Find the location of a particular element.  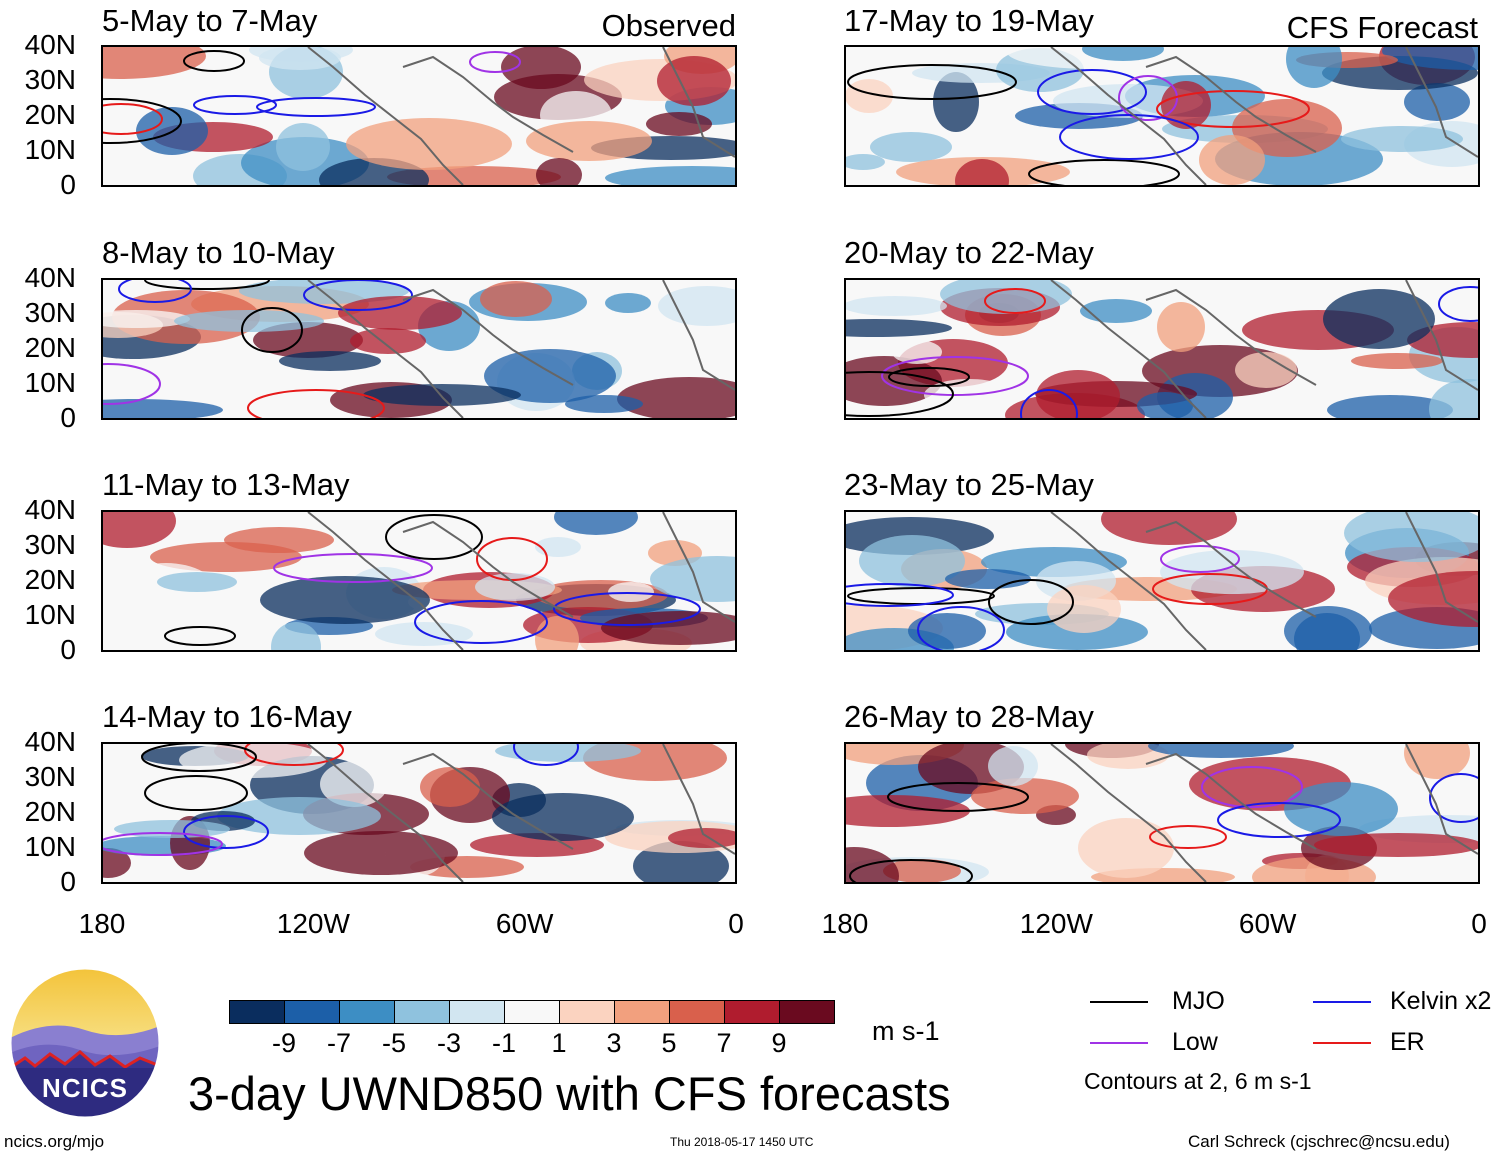

panel-title: 17-May to 19-May is located at coordinates (969, 20).